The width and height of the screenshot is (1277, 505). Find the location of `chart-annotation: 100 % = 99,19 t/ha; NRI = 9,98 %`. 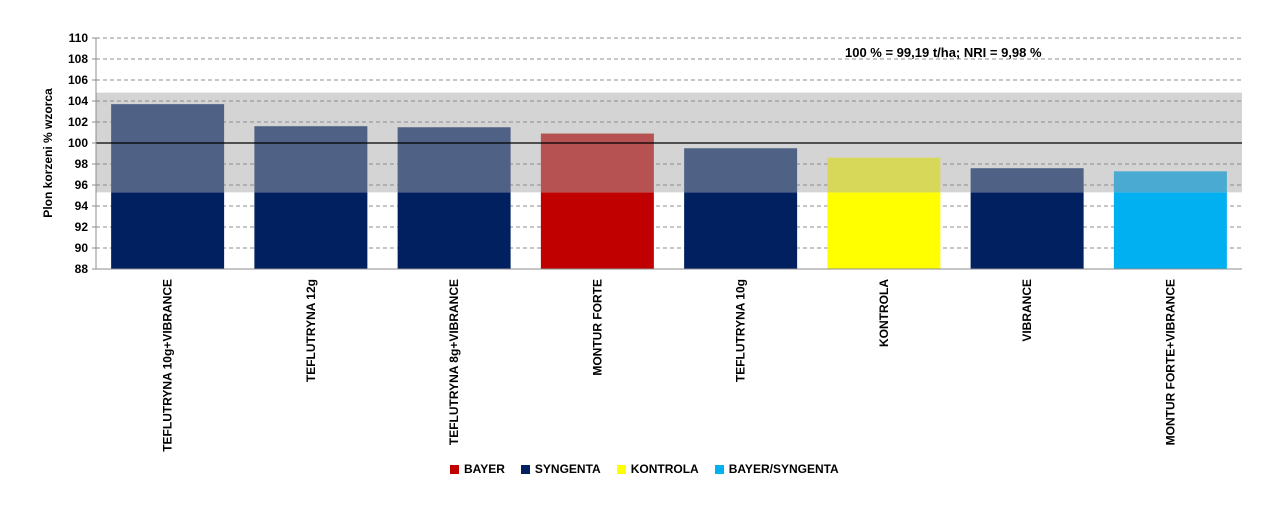

chart-annotation: 100 % = 99,19 t/ha; NRI = 9,98 % is located at coordinates (943, 52).